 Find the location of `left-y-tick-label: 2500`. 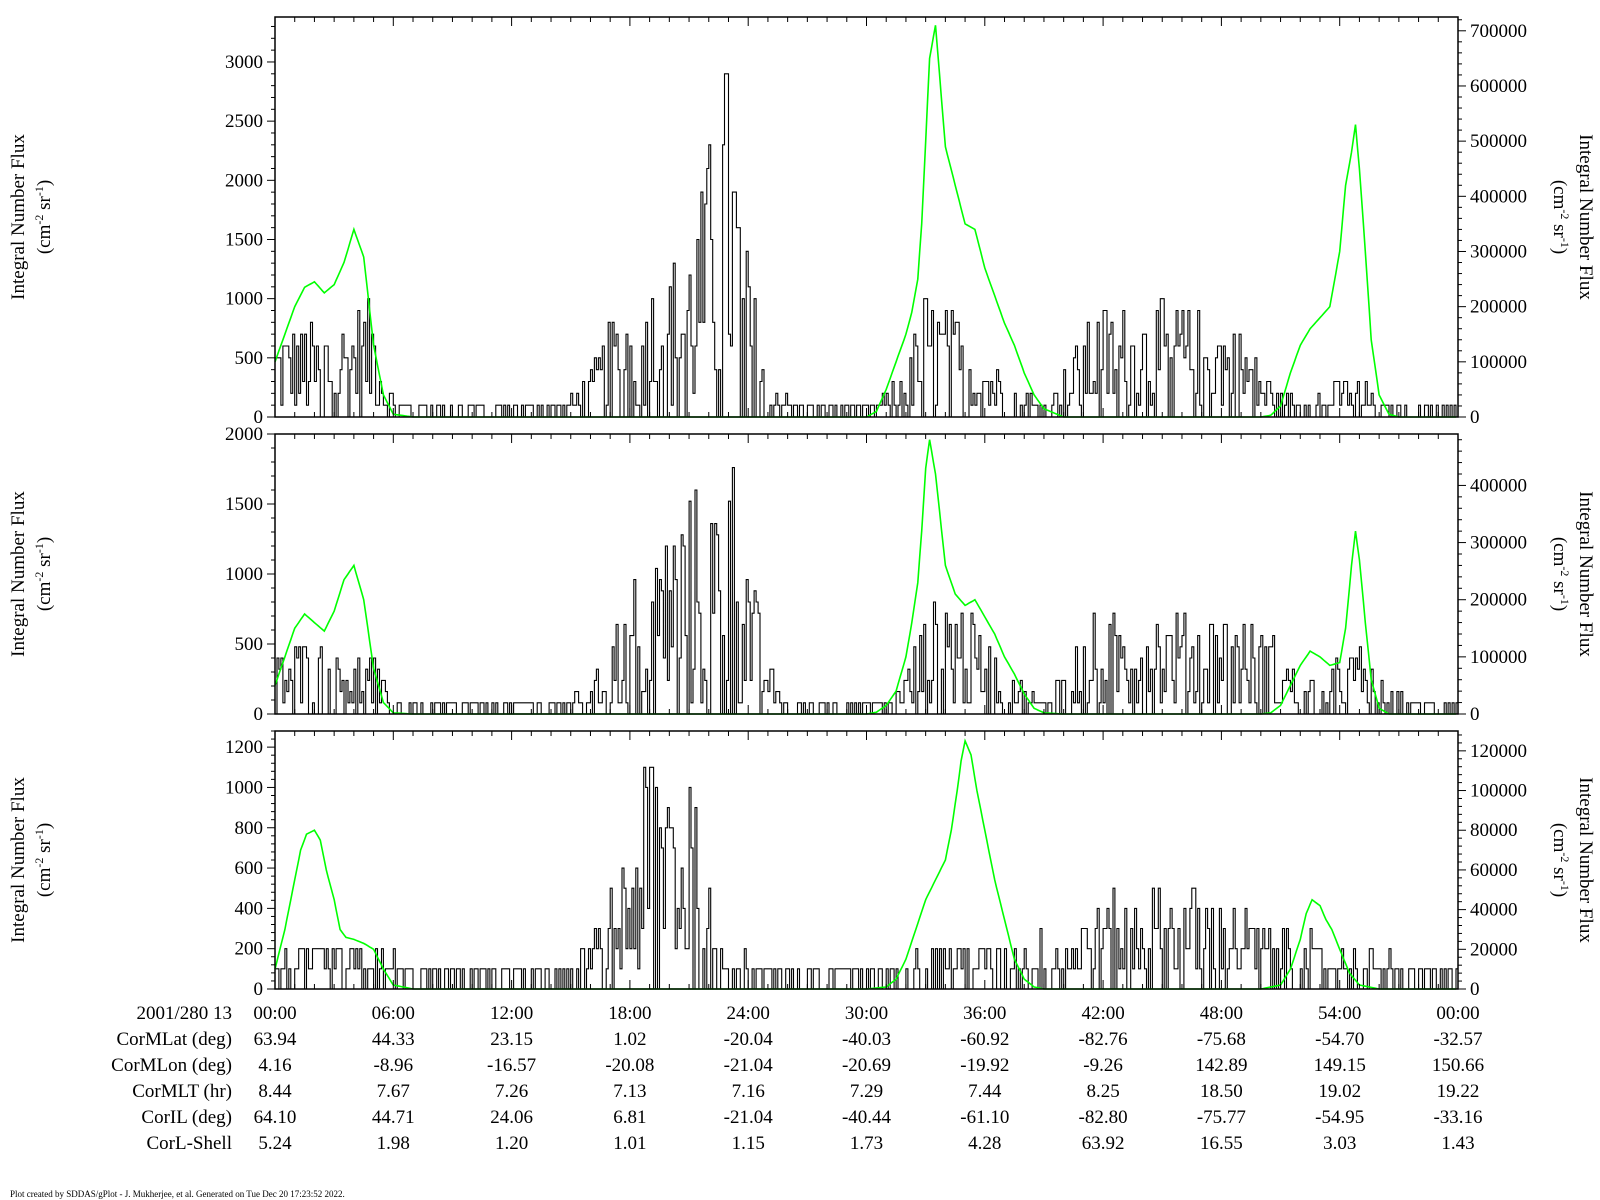

left-y-tick-label: 2500 is located at coordinates (244, 121).